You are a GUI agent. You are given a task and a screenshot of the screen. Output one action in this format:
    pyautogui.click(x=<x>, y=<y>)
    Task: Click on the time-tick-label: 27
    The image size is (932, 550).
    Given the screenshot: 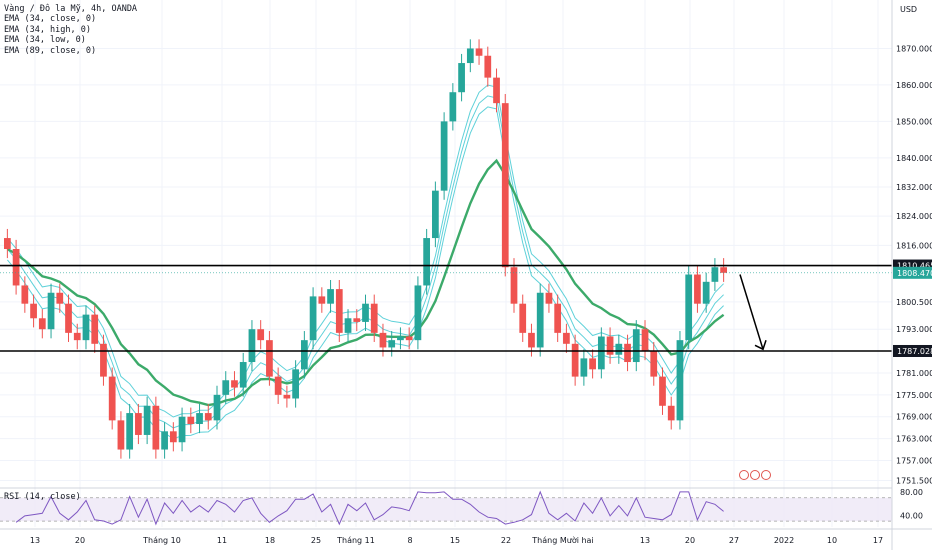 What is the action you would take?
    pyautogui.click(x=734, y=540)
    